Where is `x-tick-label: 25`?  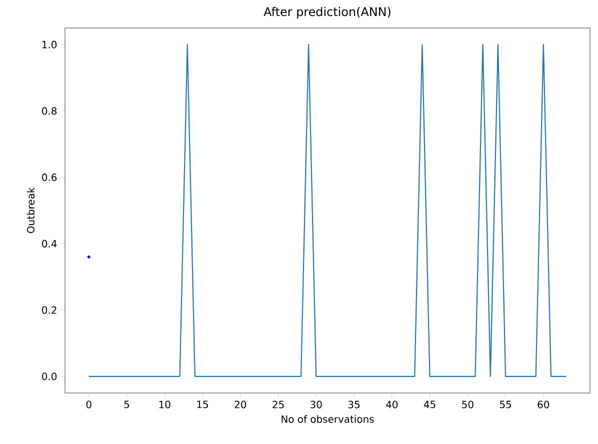
x-tick-label: 25 is located at coordinates (278, 404).